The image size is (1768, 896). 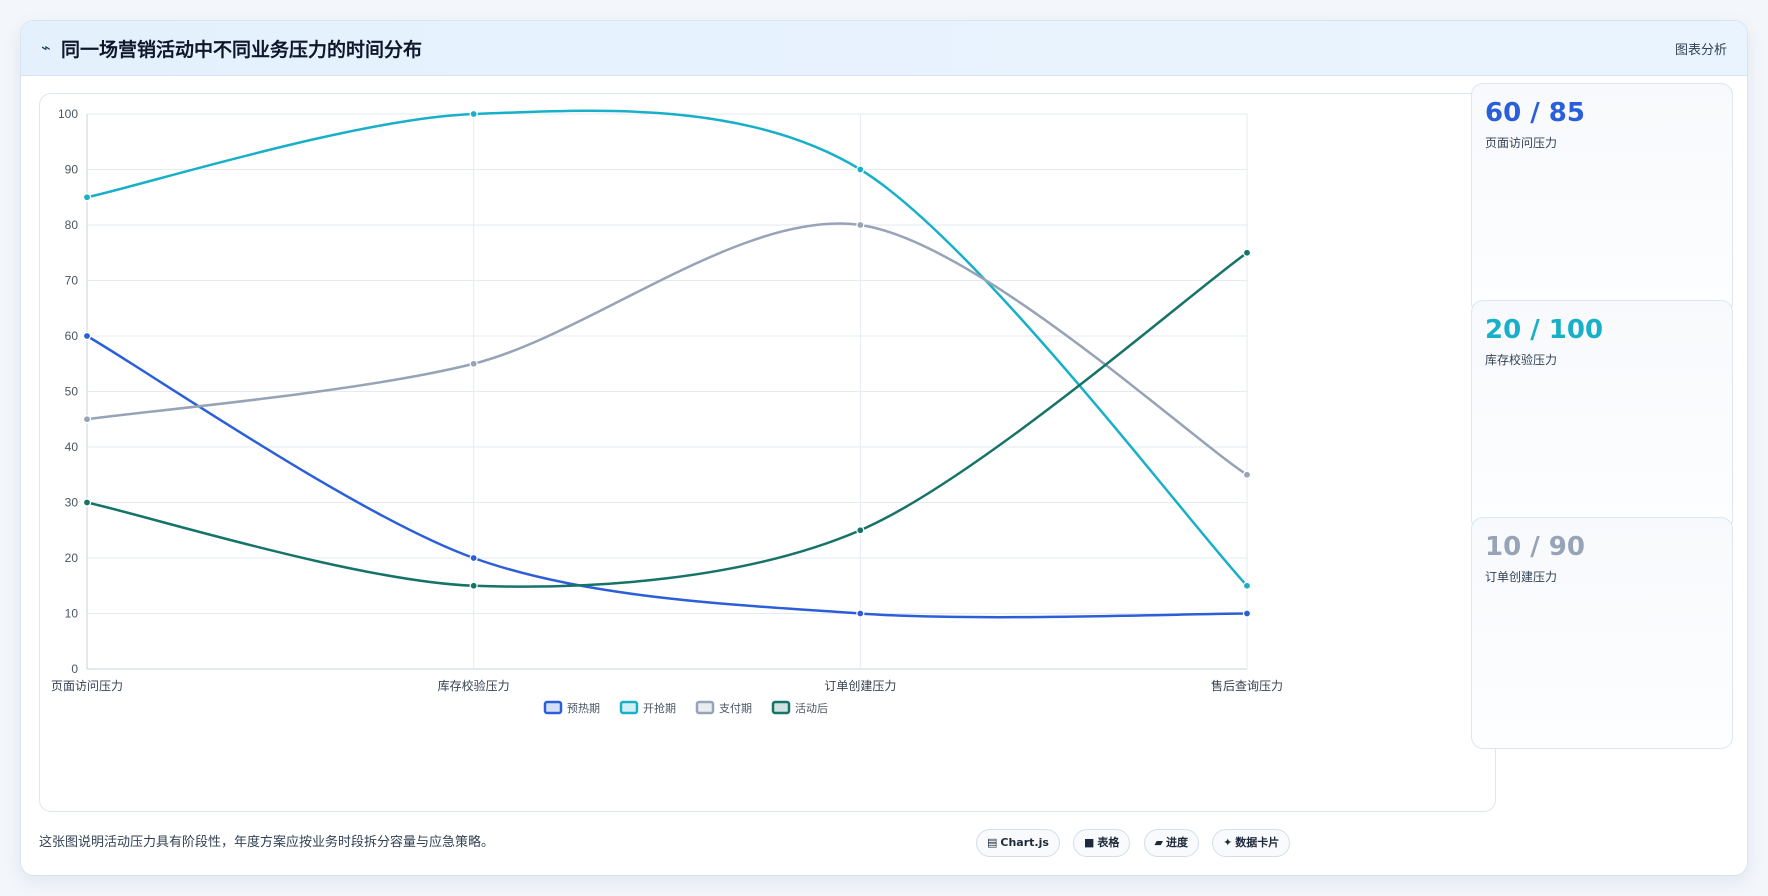 I want to click on y-tick-label: 20, so click(x=72, y=558).